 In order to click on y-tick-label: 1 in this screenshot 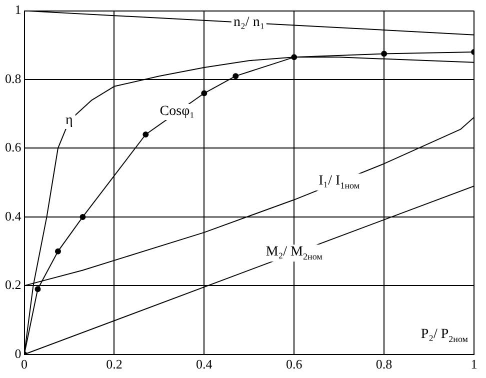, I will do `click(18, 10)`.